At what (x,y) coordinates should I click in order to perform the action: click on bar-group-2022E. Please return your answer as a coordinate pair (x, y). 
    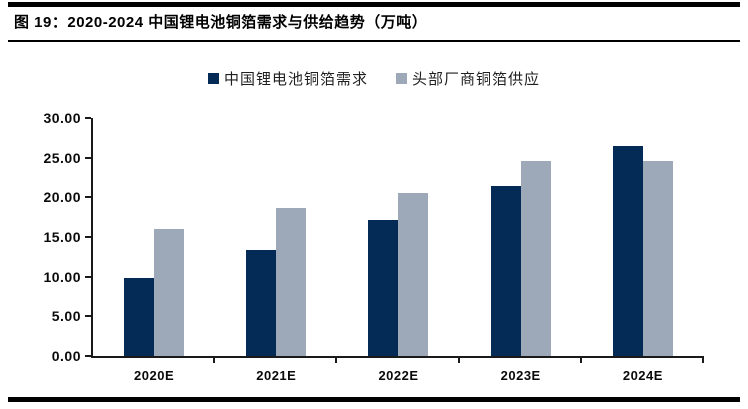
    Looking at the image, I should click on (398, 237).